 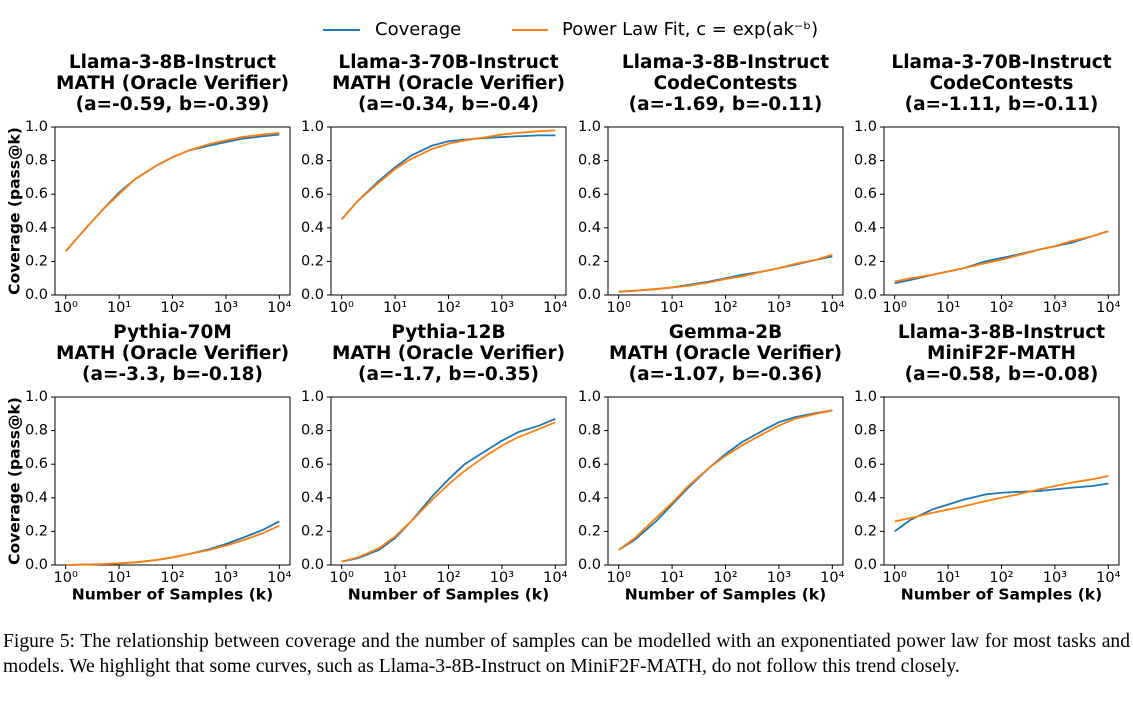 What do you see at coordinates (448, 62) in the screenshot?
I see `subplot-title: Llama-3-70B-Instruct` at bounding box center [448, 62].